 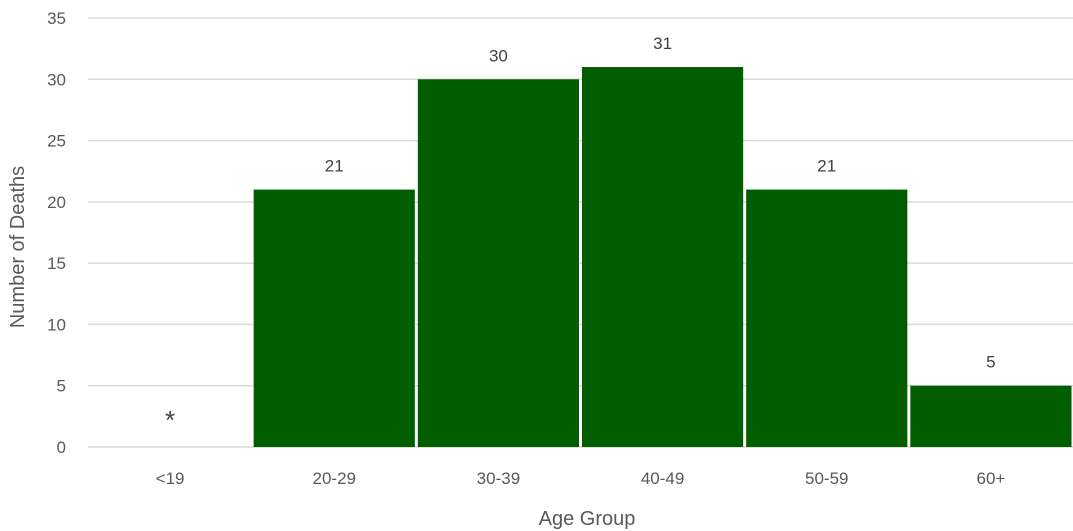 What do you see at coordinates (56, 202) in the screenshot?
I see `y-tick-label: 20` at bounding box center [56, 202].